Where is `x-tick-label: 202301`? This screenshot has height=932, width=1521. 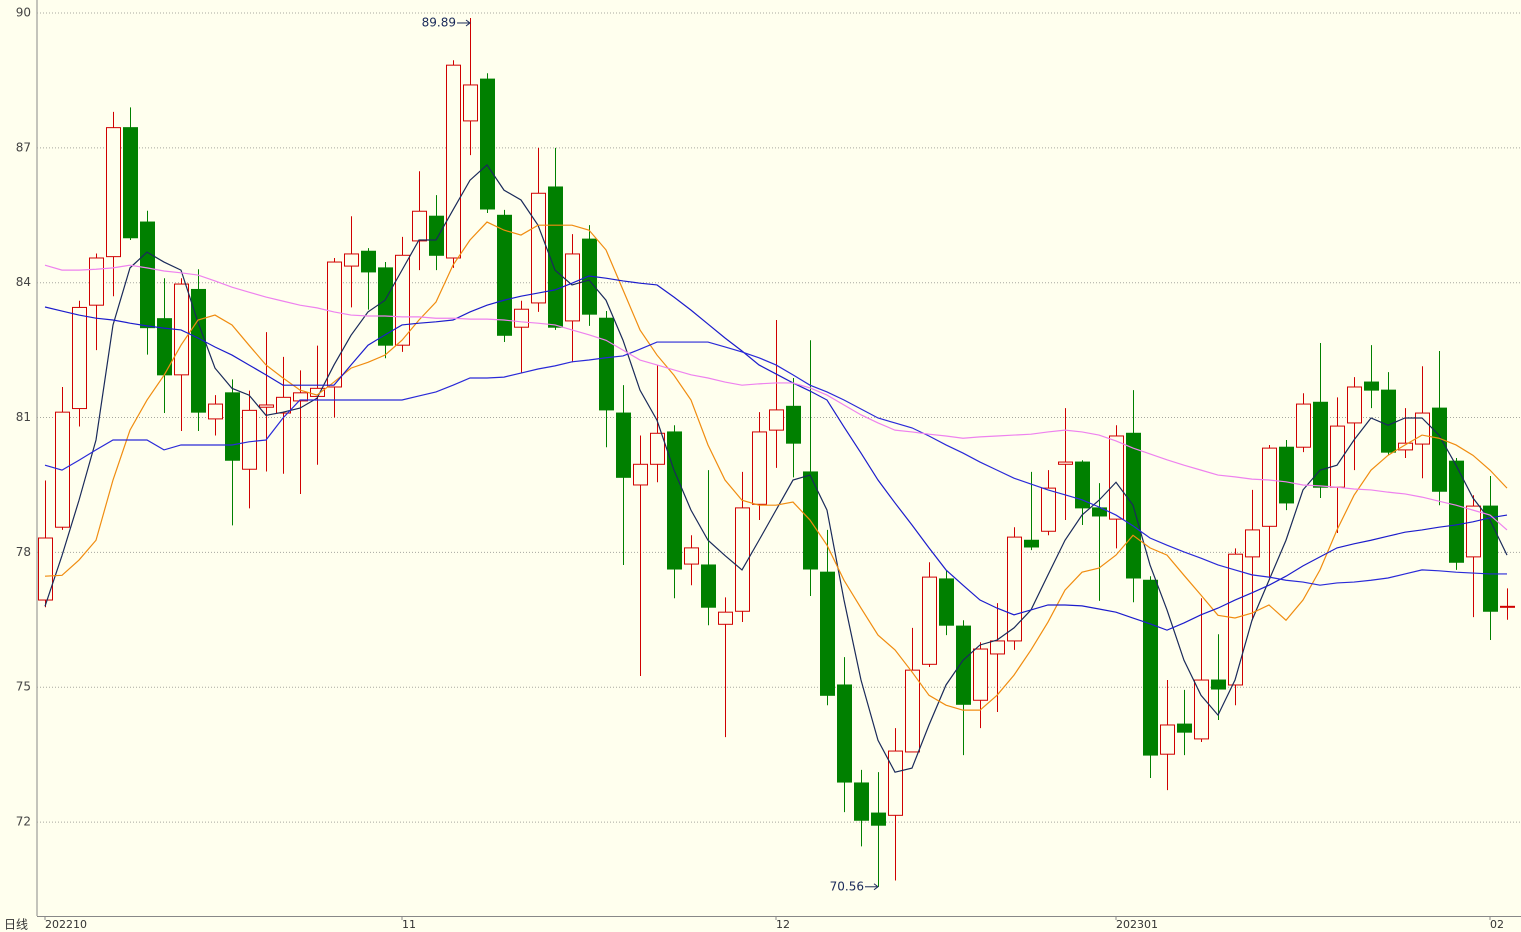 x-tick-label: 202301 is located at coordinates (1137, 924).